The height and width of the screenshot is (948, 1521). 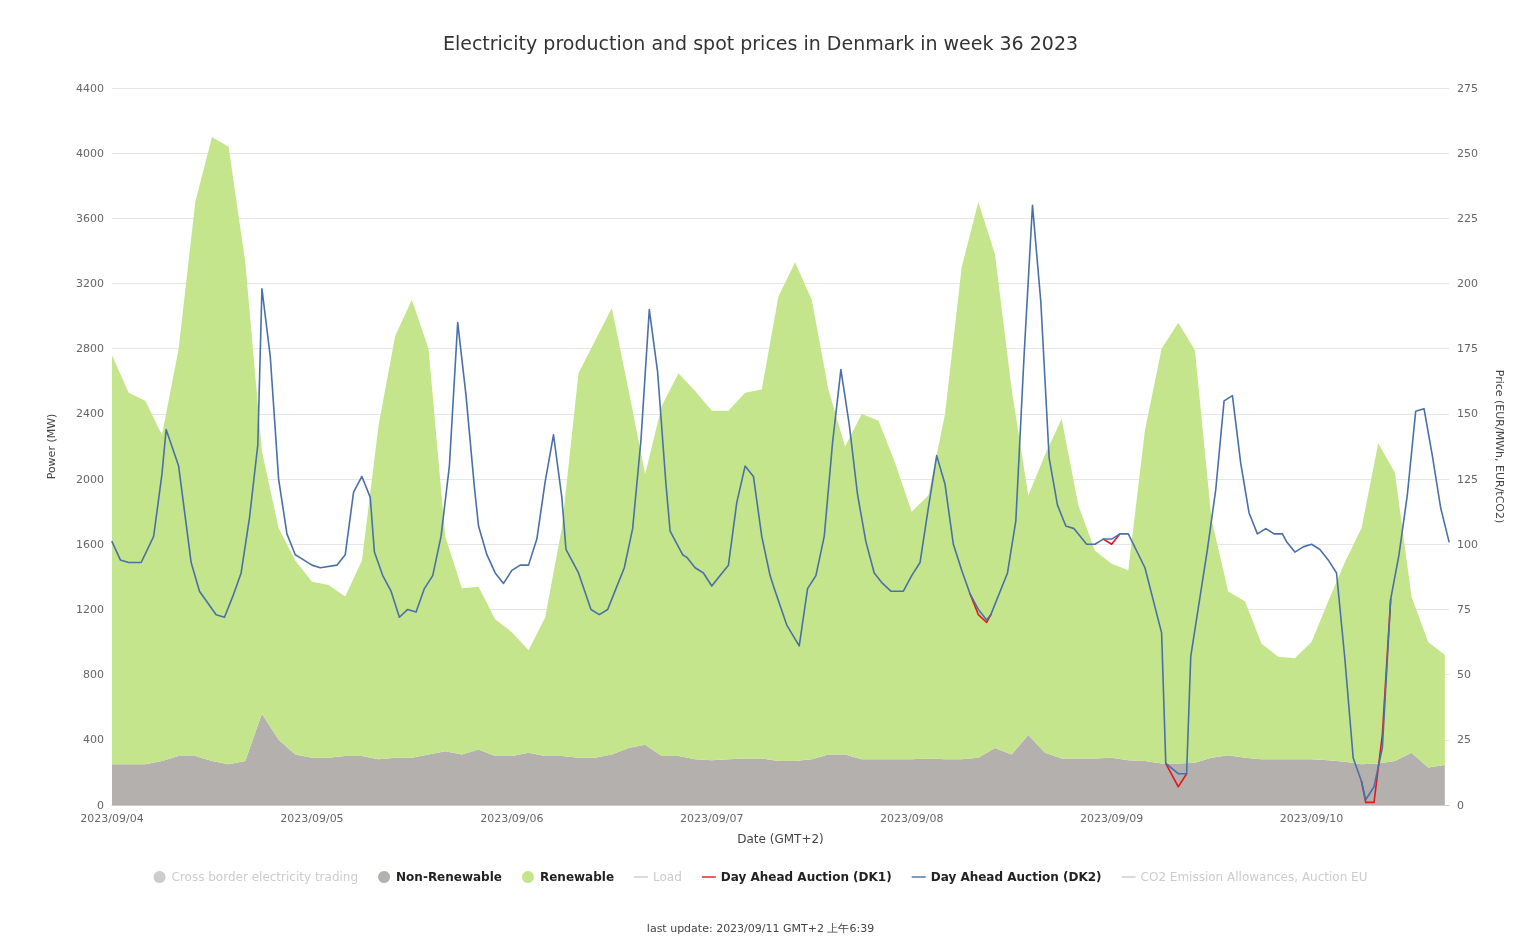 I want to click on y2-tick-label: 225, so click(x=1467, y=218).